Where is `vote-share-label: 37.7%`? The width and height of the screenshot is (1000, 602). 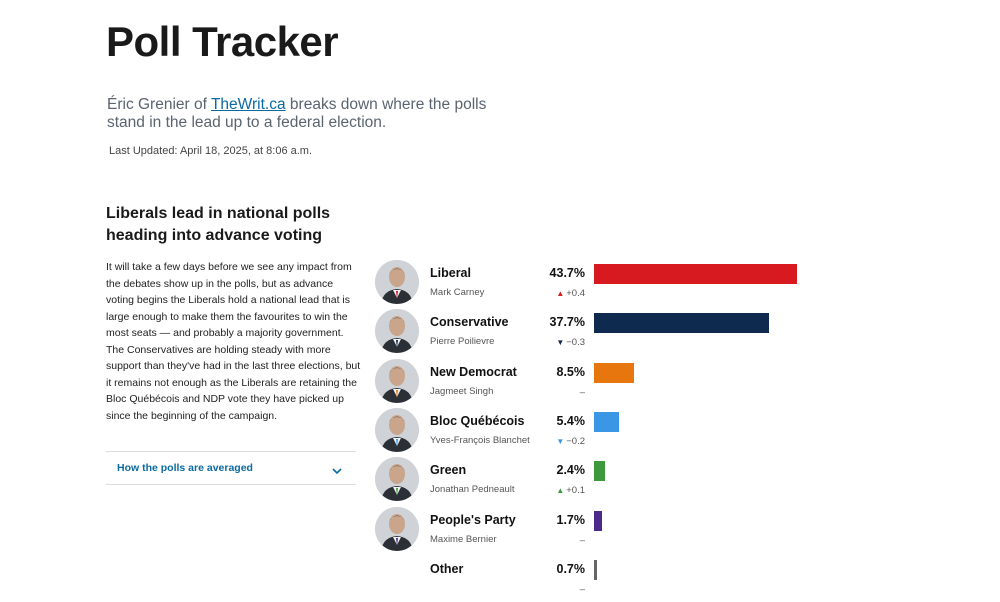 vote-share-label: 37.7% is located at coordinates (567, 322).